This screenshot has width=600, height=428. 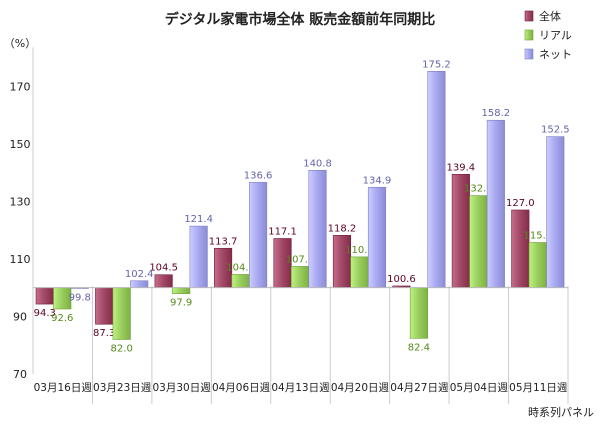 What do you see at coordinates (550, 16) in the screenshot?
I see `legend-label: 全体` at bounding box center [550, 16].